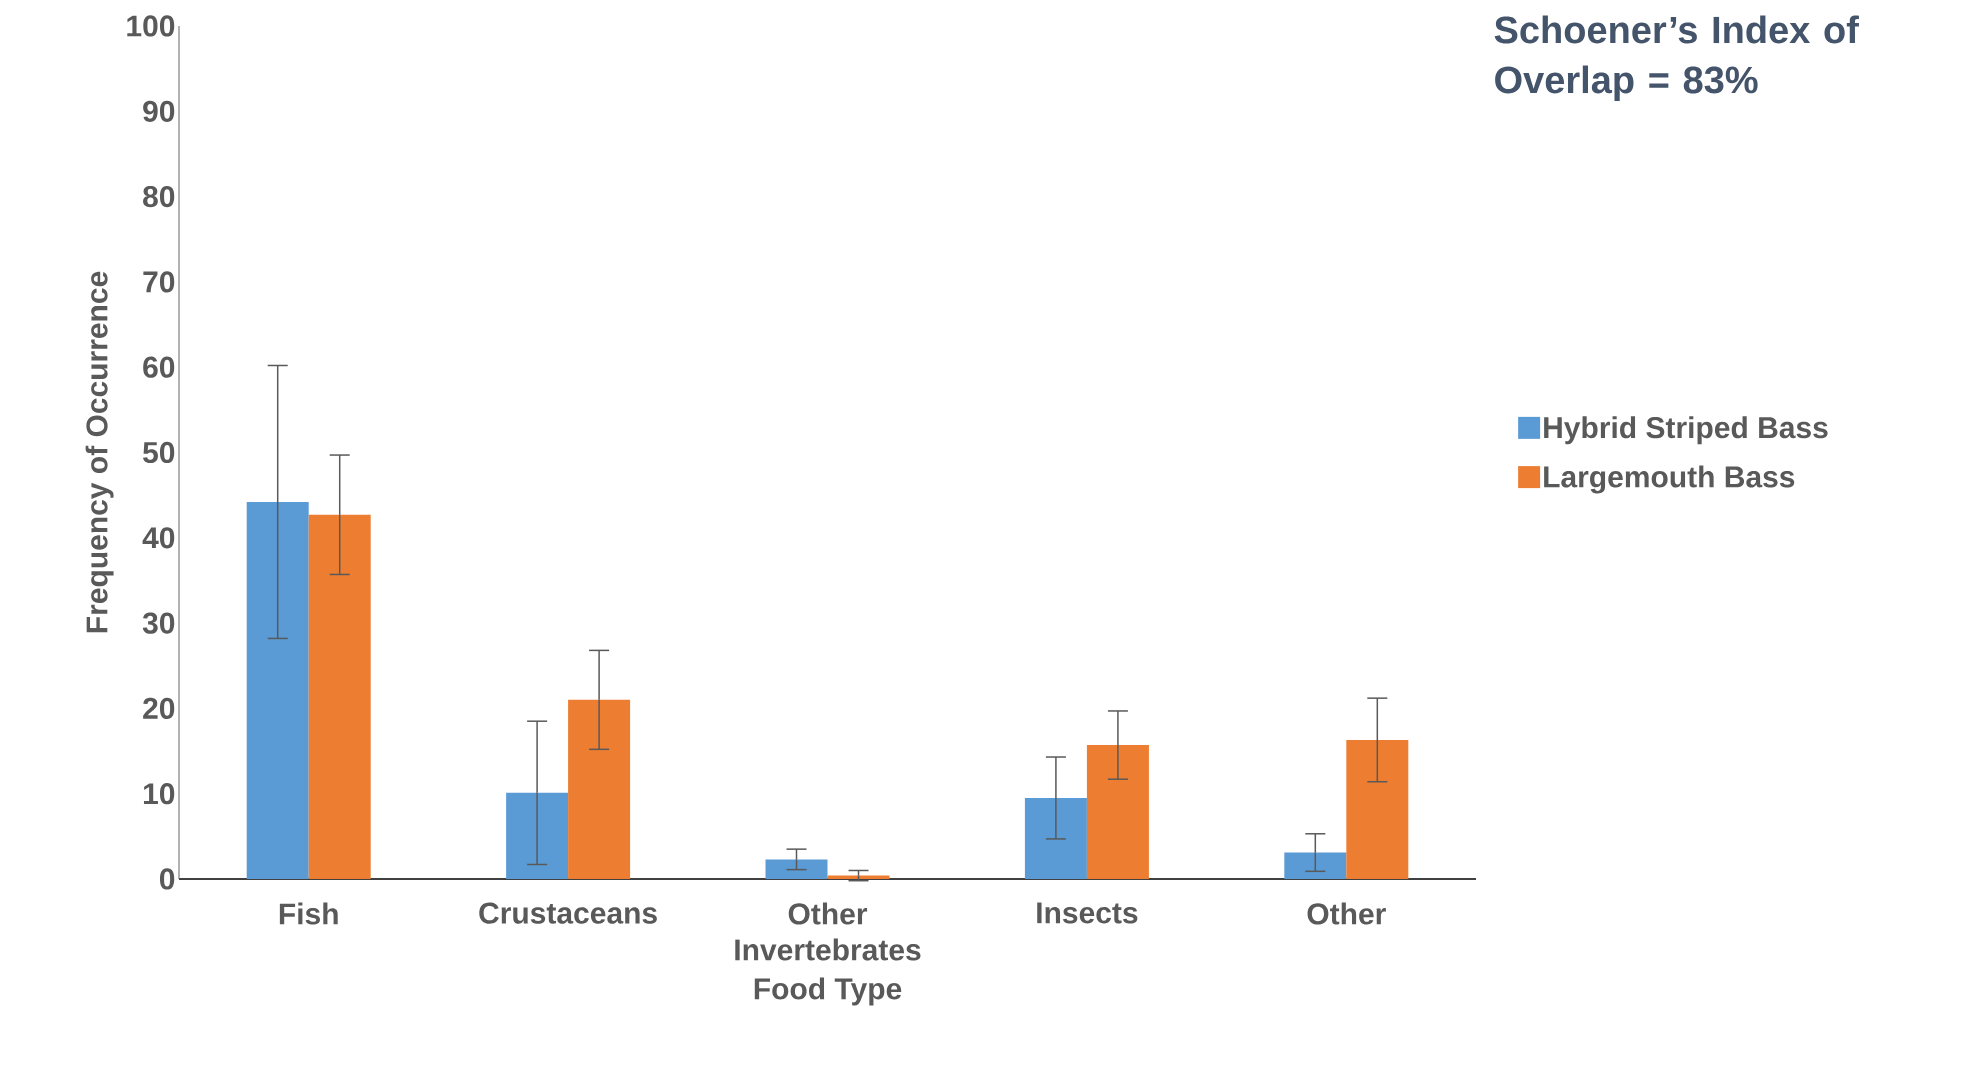 The image size is (1964, 1084). What do you see at coordinates (1686, 430) in the screenshot?
I see `legend-label: Hybrid Striped Bass` at bounding box center [1686, 430].